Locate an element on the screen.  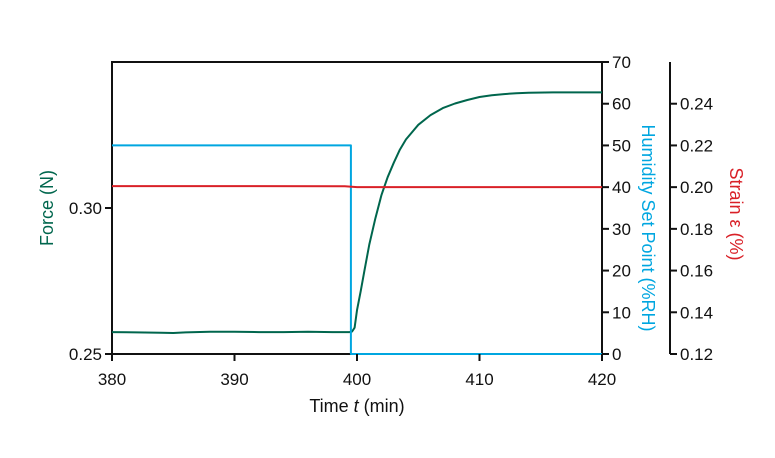
humidity-tick-label: 60 is located at coordinates (621, 104).